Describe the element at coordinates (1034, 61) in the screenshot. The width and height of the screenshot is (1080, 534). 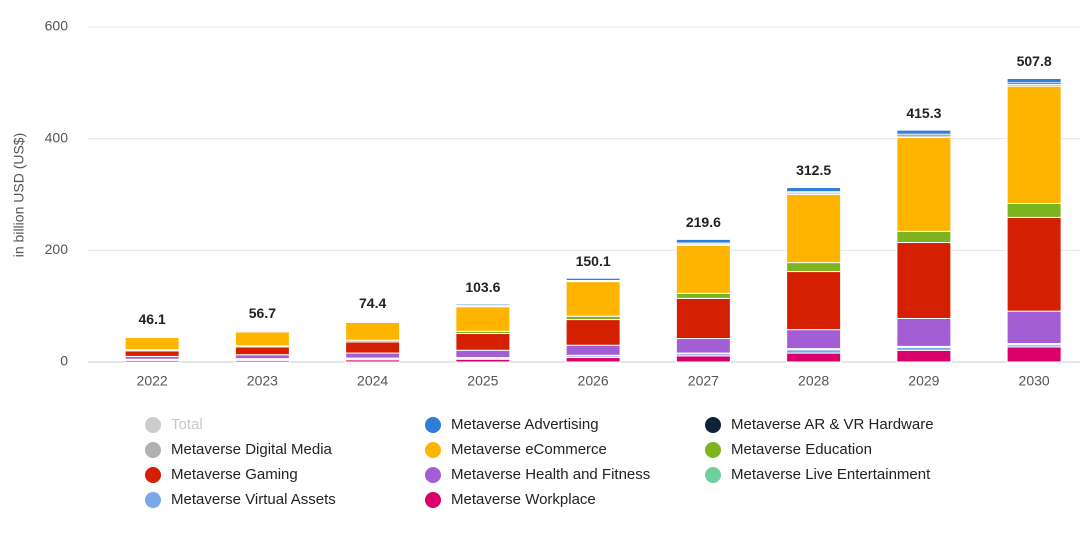
I see `total-label: 507.8` at that location.